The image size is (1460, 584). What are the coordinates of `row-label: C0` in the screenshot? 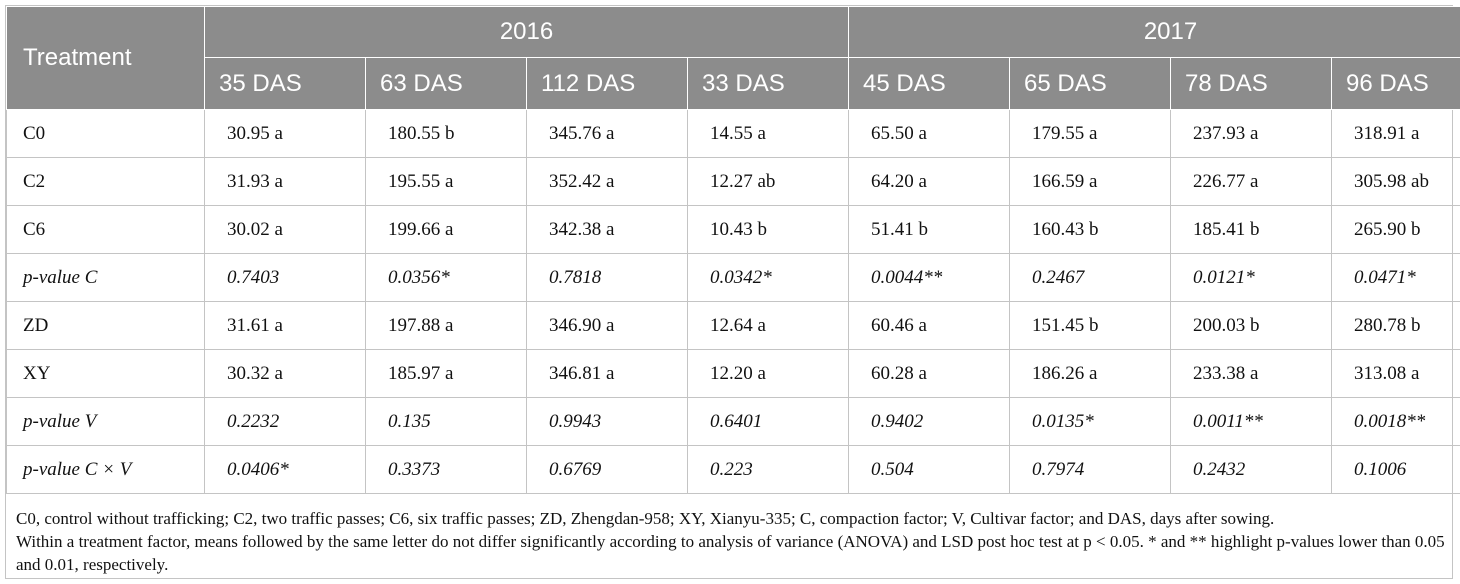 It's located at (105, 133).